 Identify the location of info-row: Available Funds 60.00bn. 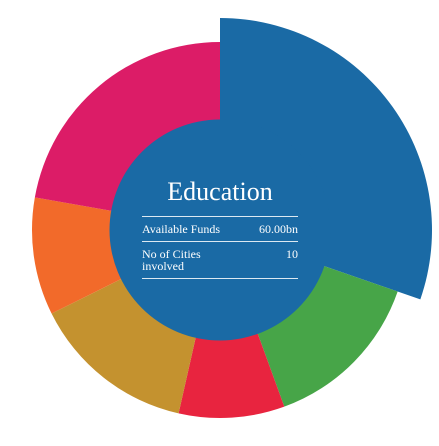
(220, 228).